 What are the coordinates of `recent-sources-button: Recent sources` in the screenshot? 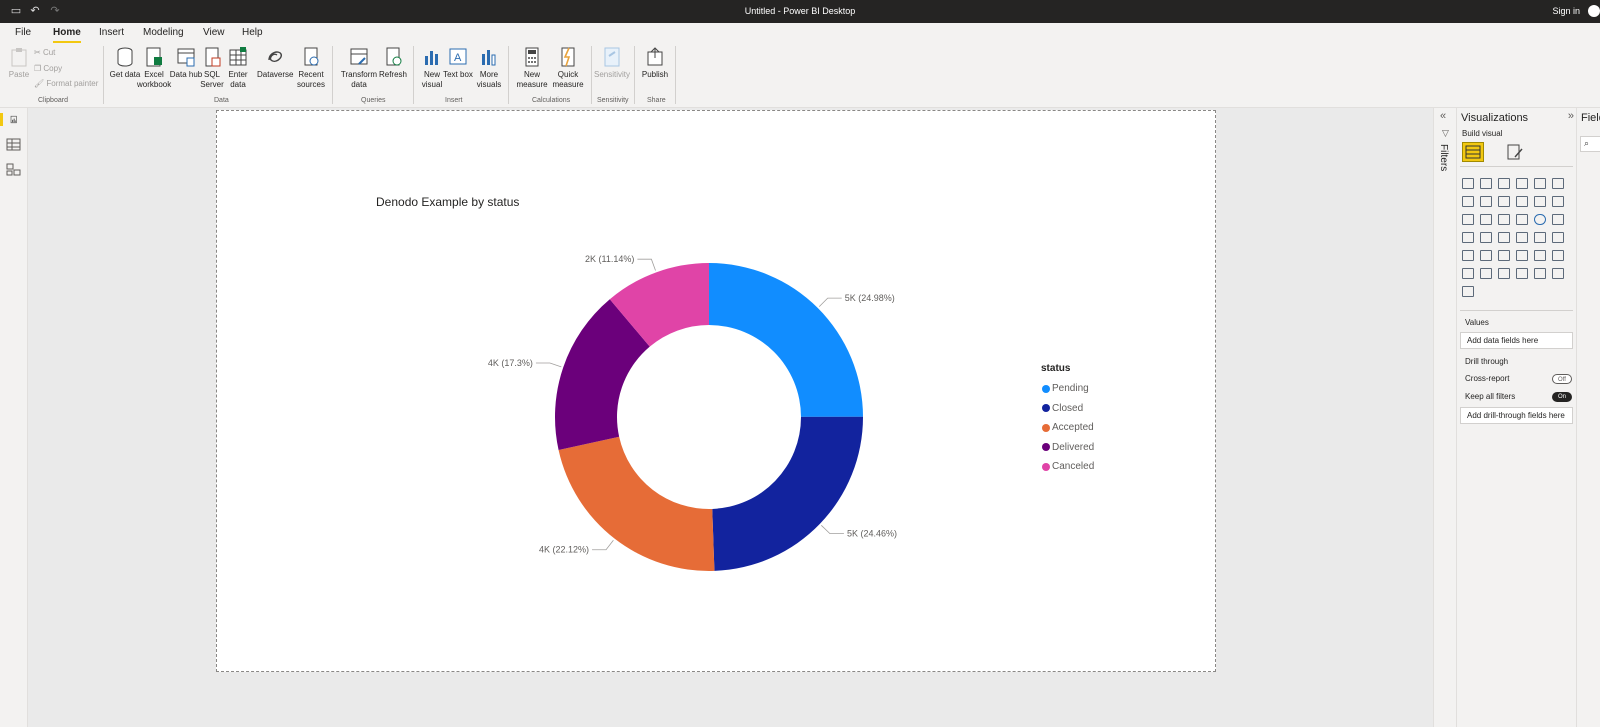 It's located at (311, 68).